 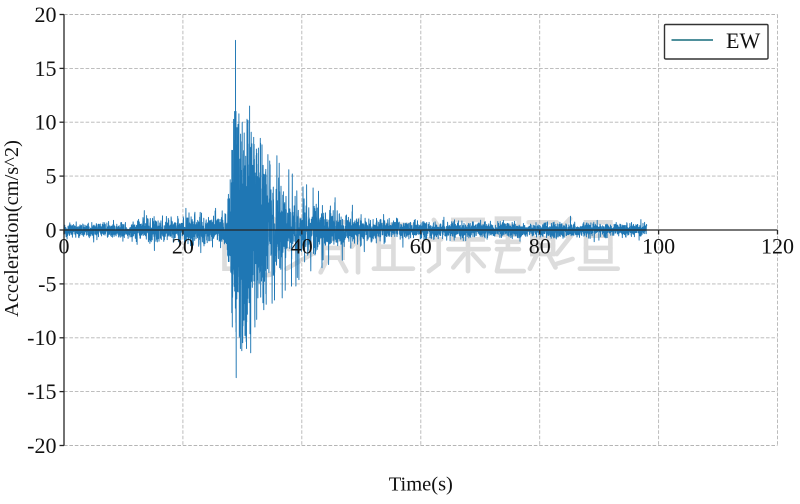 I want to click on svg-text: -20, so click(x=41, y=445).